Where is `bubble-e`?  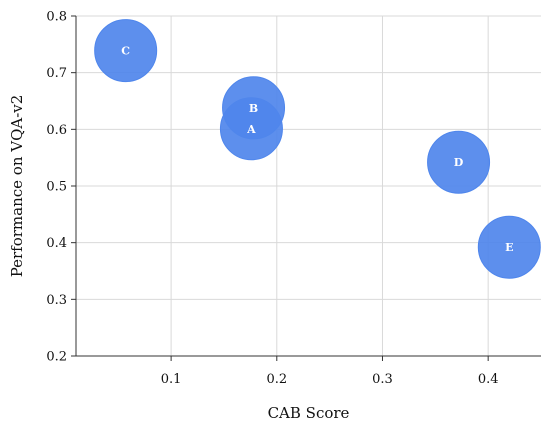
bubble-e is located at coordinates (509, 247).